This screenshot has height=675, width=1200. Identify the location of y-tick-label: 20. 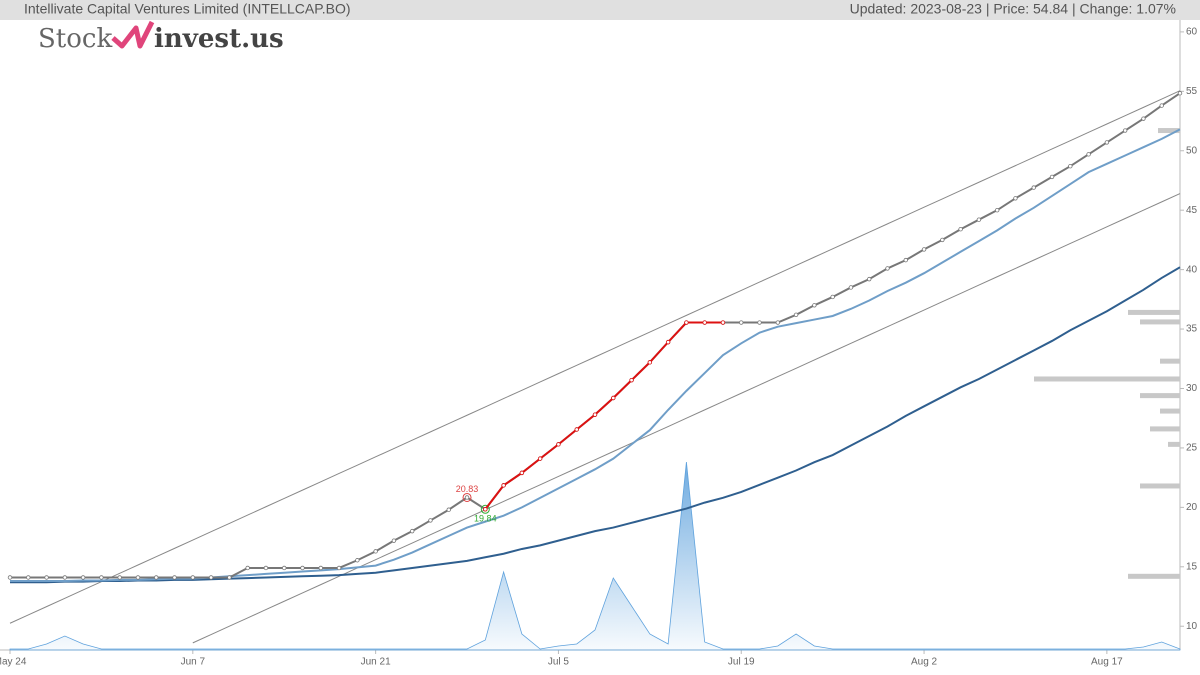
(1192, 507).